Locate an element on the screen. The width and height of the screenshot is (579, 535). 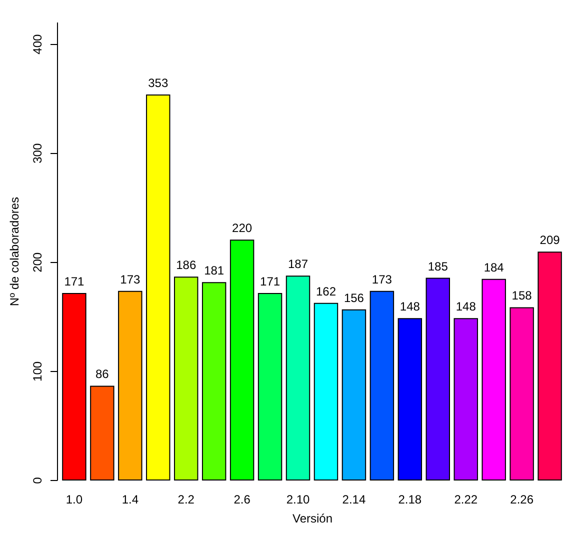
data-label: 185 is located at coordinates (438, 266).